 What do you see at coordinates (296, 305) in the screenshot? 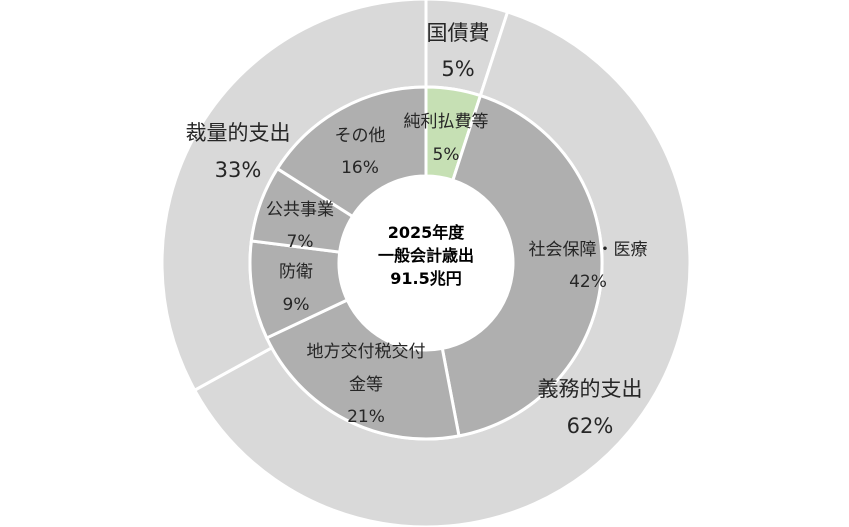
I see `inner-label: 9%` at bounding box center [296, 305].